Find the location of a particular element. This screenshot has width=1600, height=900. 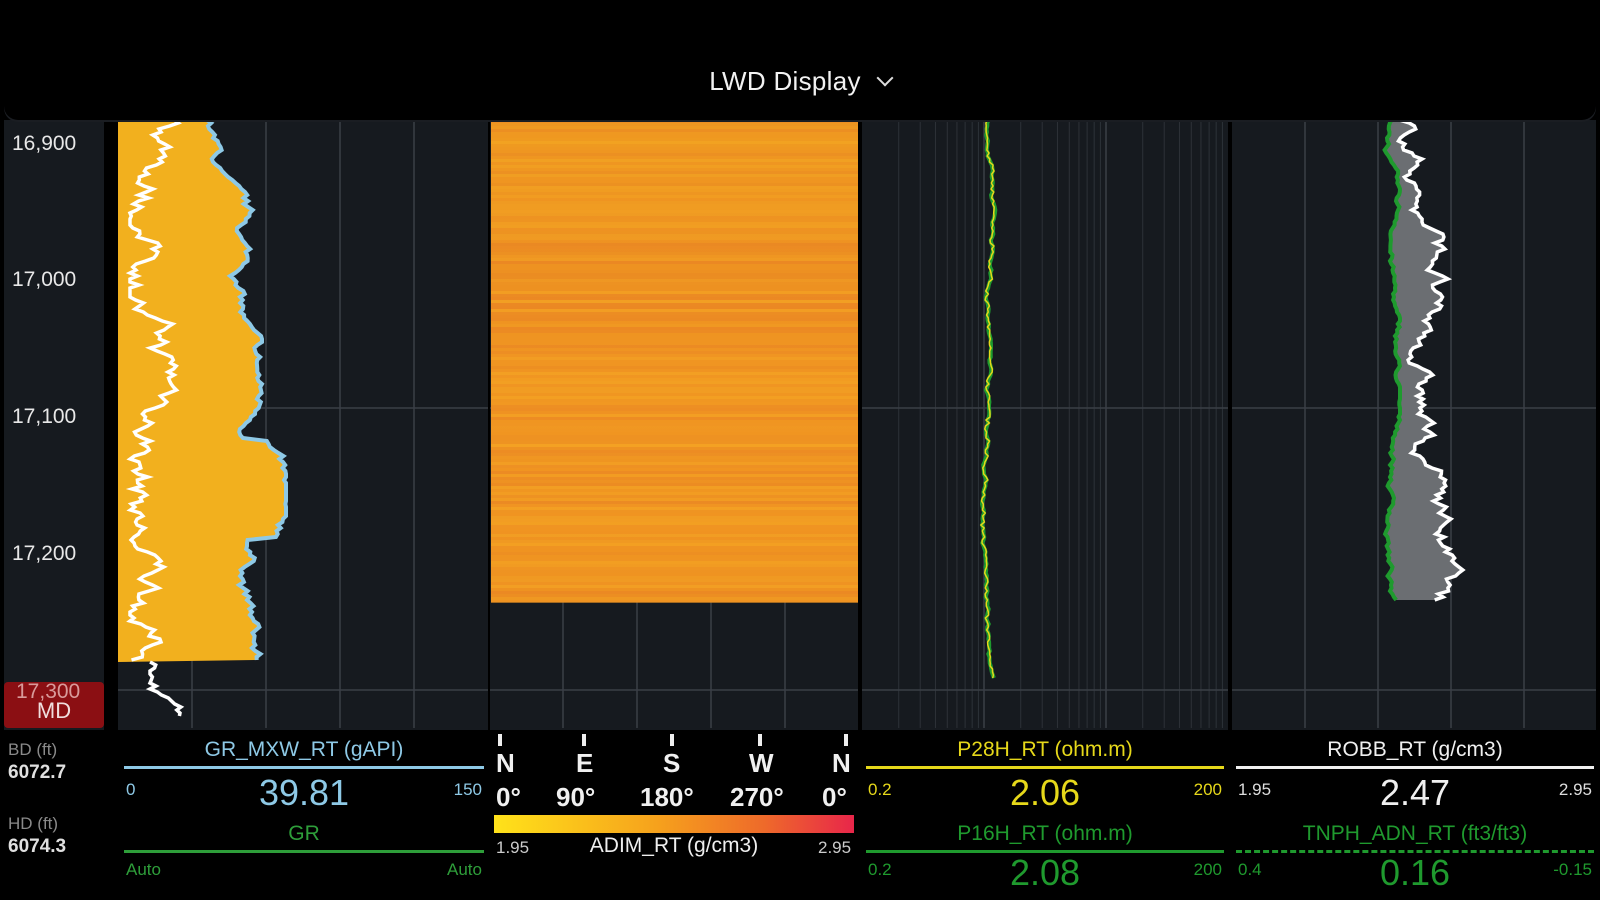

image-scale-max: 2.95 is located at coordinates (835, 847).